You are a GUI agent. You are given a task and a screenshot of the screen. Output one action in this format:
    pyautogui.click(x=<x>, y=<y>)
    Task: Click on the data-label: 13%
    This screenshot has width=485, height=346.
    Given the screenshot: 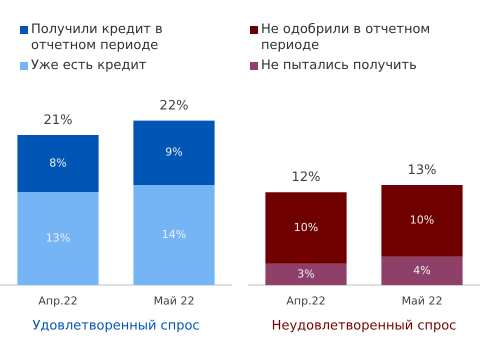 What is the action you would take?
    pyautogui.click(x=58, y=238)
    